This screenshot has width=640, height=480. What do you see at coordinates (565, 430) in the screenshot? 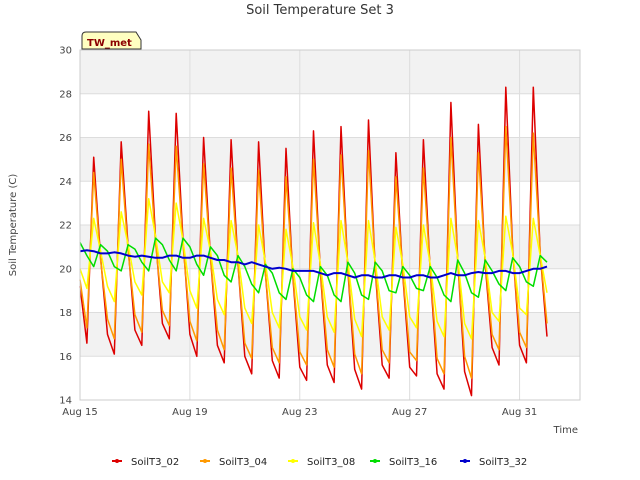
I see `x-axis-label: Time` at bounding box center [565, 430].